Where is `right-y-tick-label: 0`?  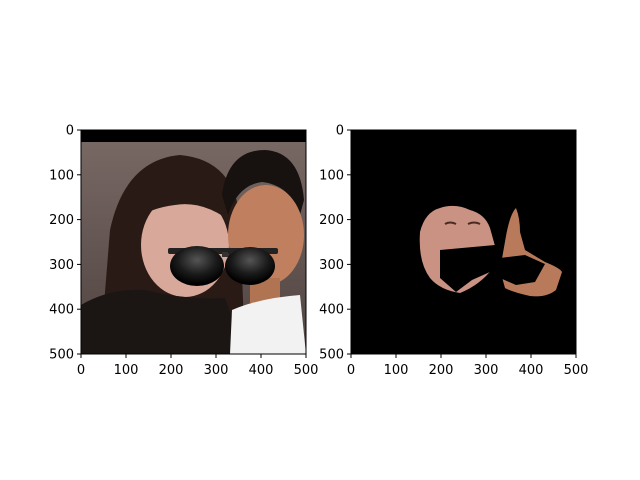
right-y-tick-label: 0 is located at coordinates (340, 131).